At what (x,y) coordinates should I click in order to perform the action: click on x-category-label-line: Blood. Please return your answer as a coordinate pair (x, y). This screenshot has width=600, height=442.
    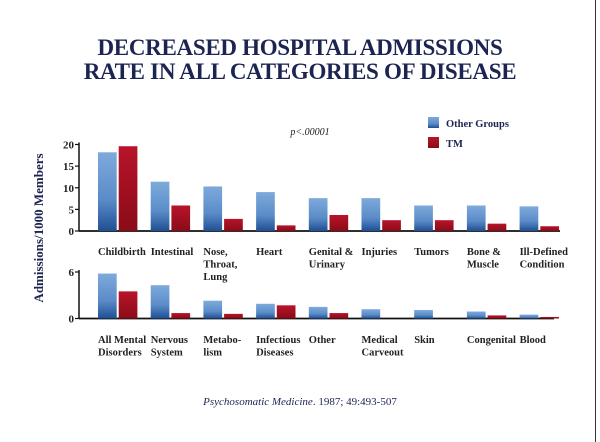
    Looking at the image, I should click on (533, 340).